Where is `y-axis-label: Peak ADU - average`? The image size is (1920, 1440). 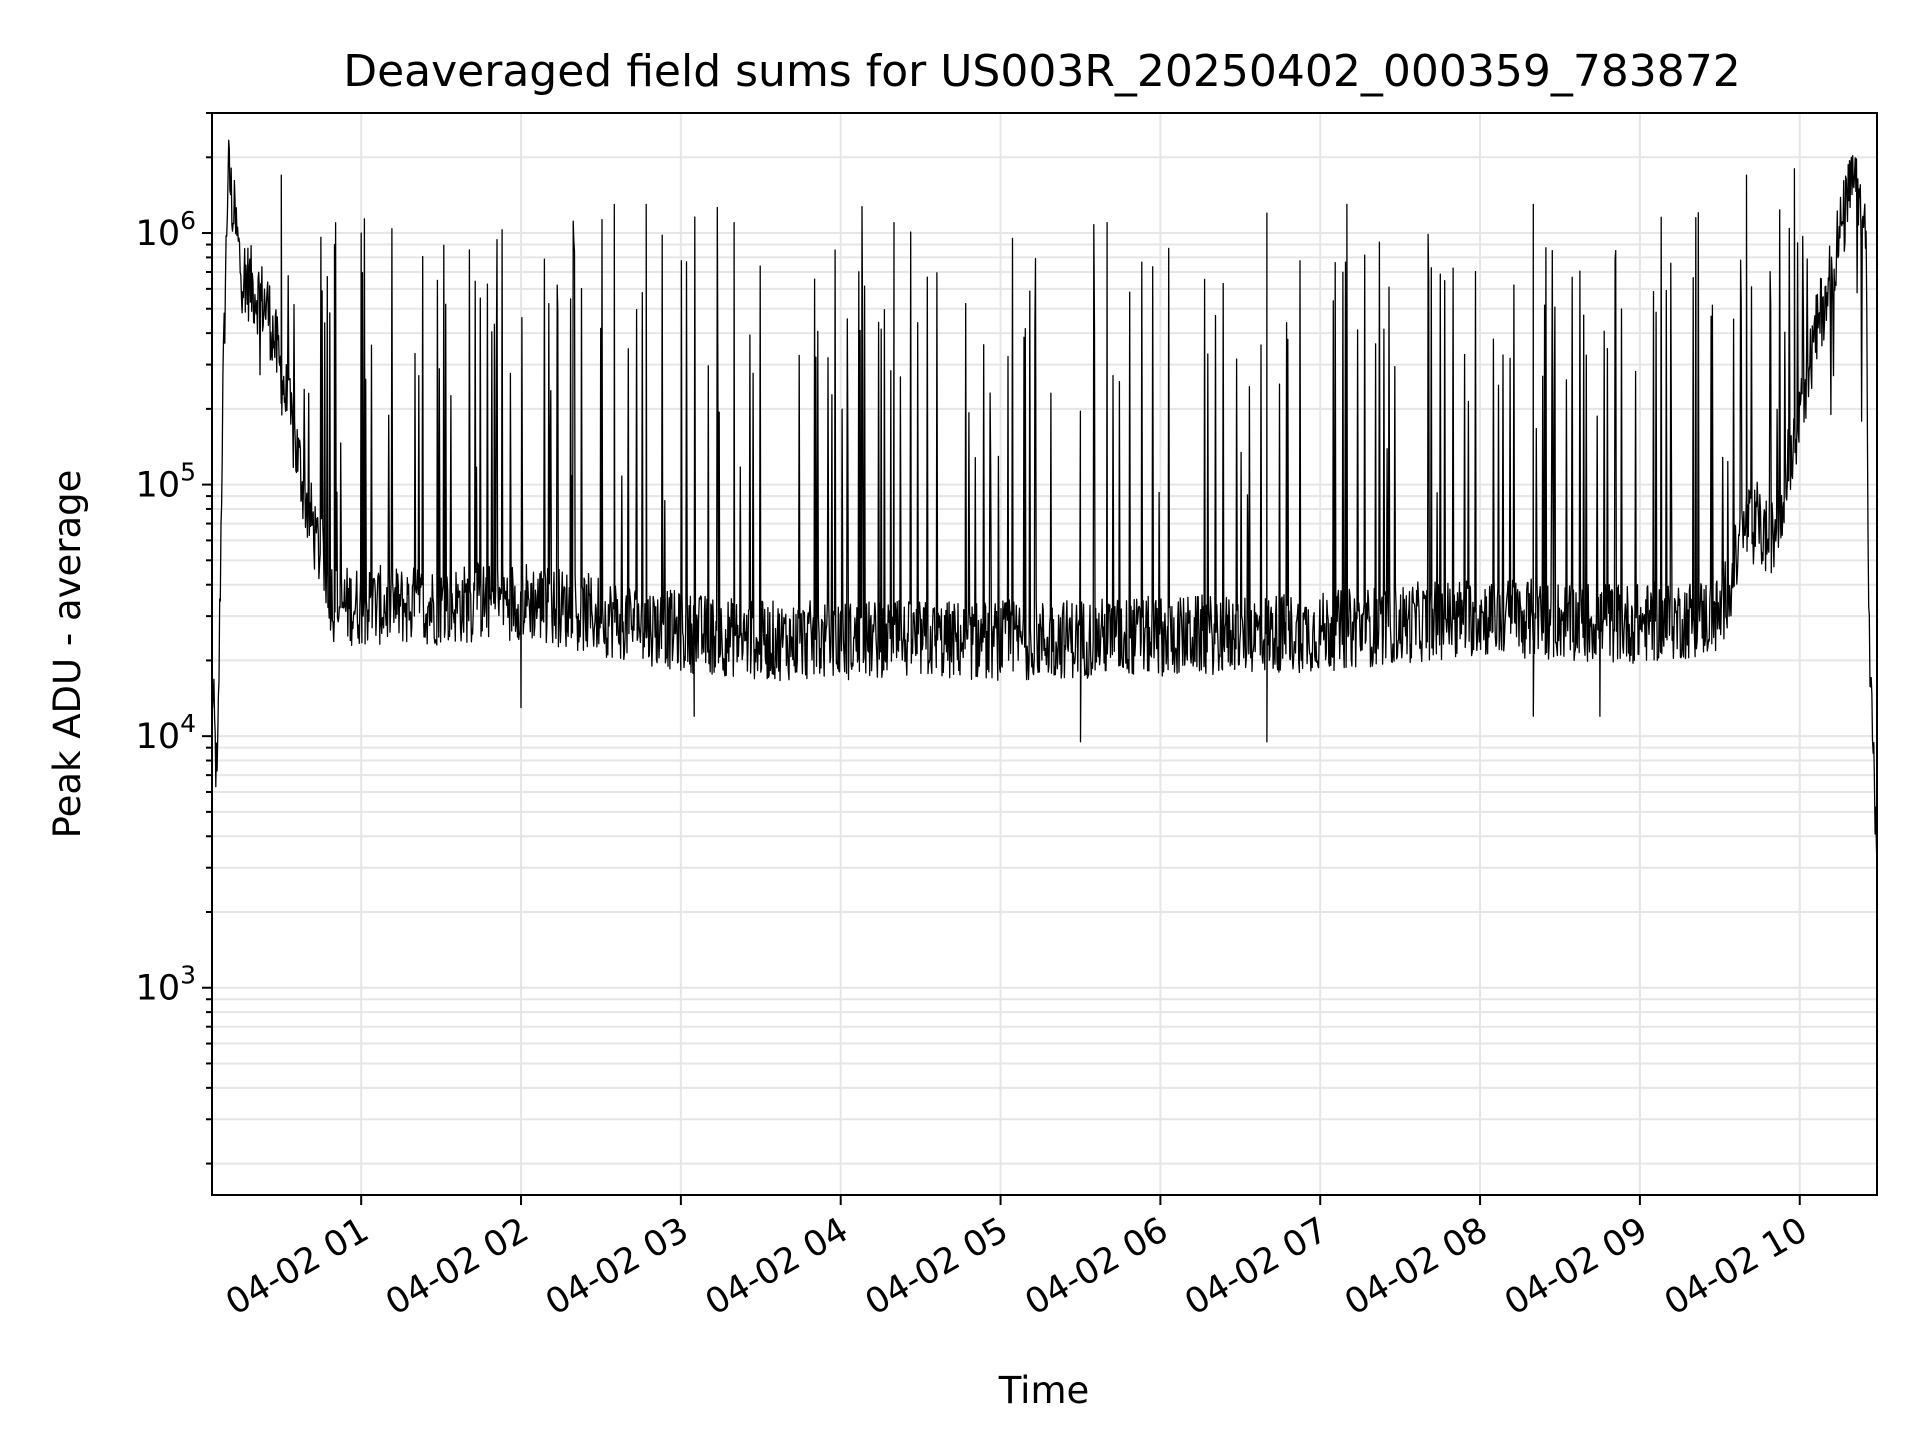 y-axis-label: Peak ADU - average is located at coordinates (67, 654).